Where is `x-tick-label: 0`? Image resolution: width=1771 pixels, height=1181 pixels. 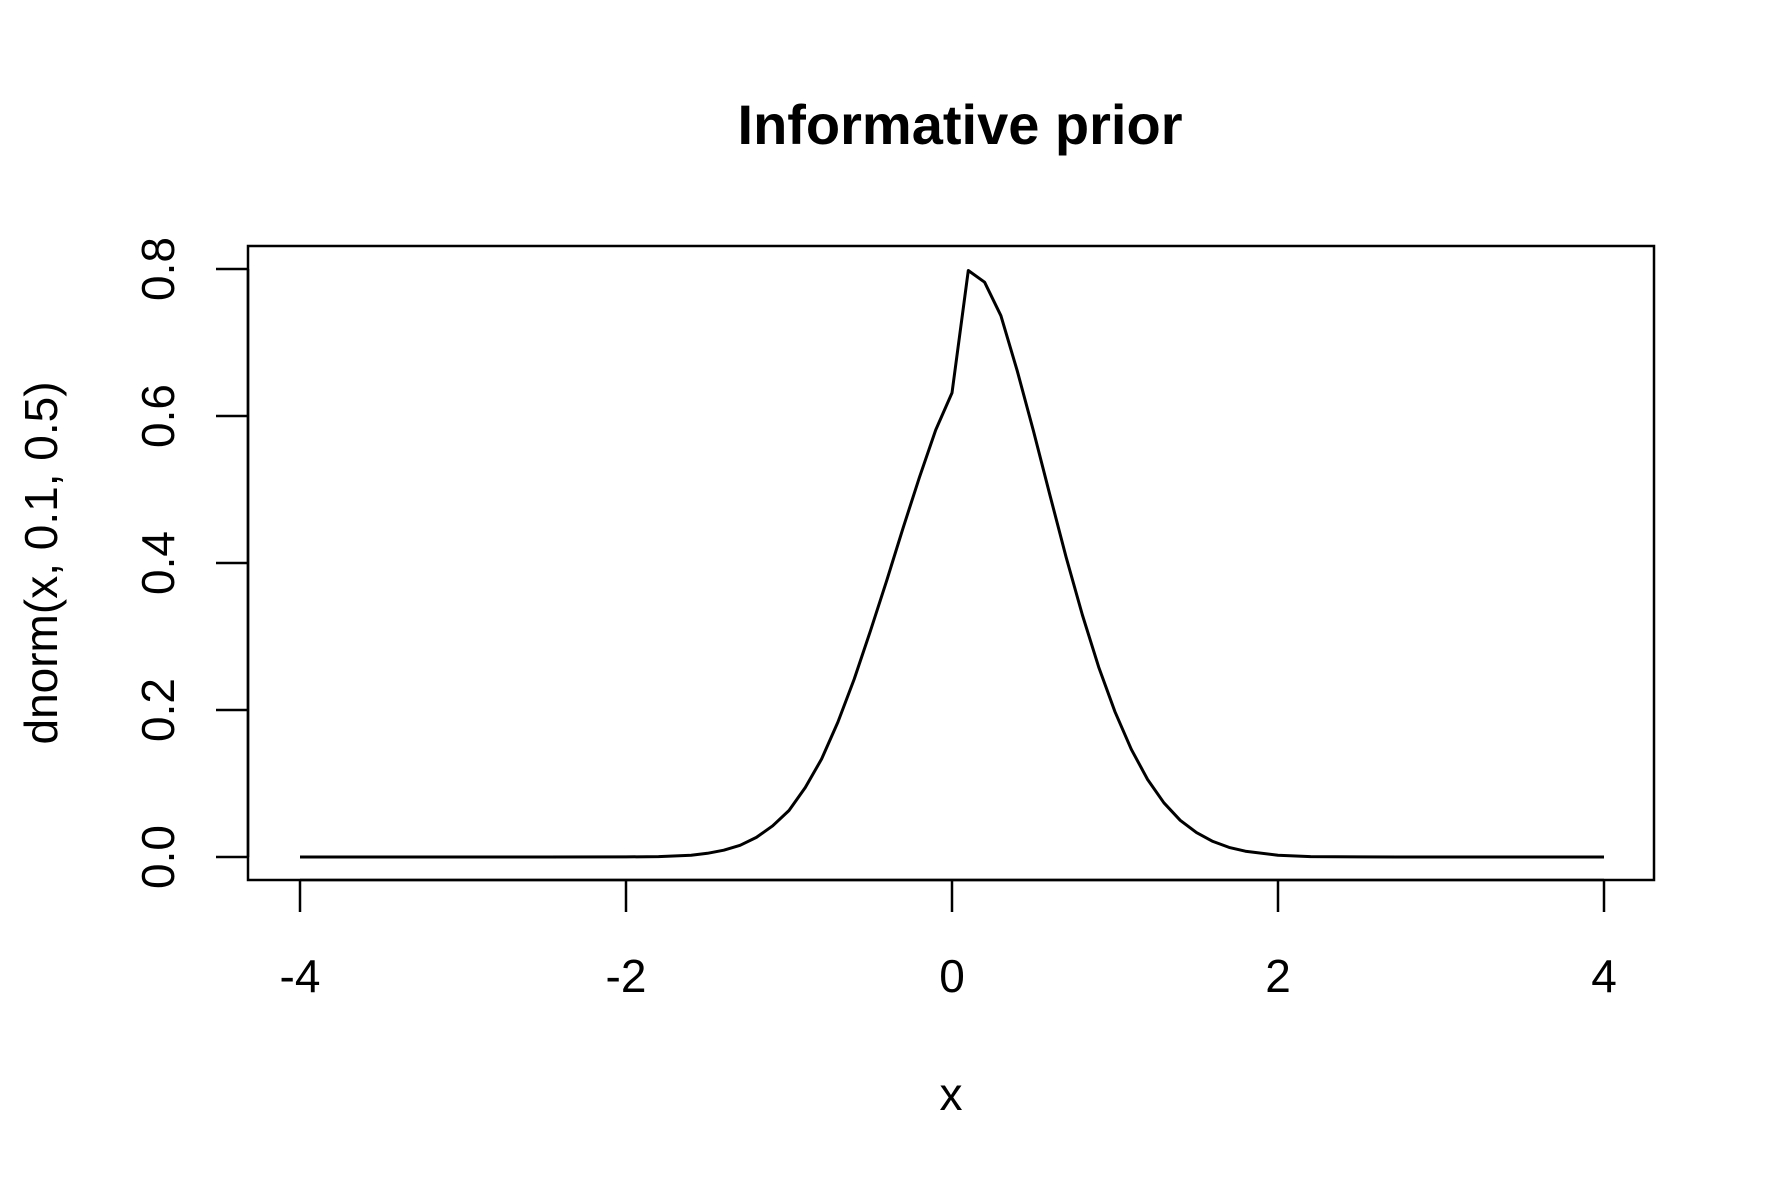 x-tick-label: 0 is located at coordinates (952, 976).